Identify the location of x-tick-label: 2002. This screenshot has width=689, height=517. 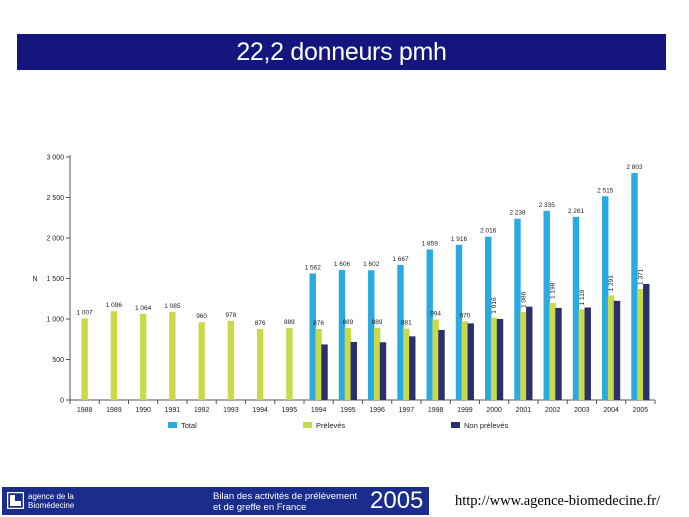
(553, 410).